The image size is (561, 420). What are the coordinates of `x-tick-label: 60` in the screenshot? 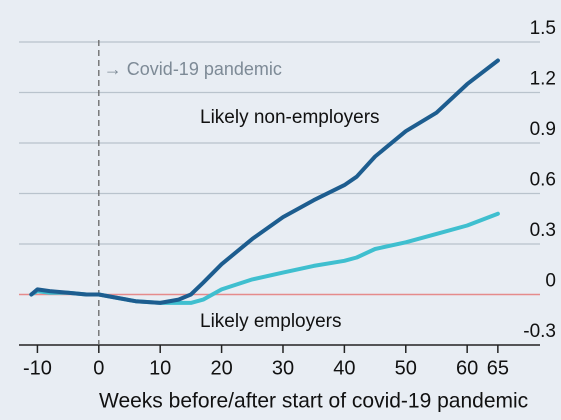 It's located at (467, 368).